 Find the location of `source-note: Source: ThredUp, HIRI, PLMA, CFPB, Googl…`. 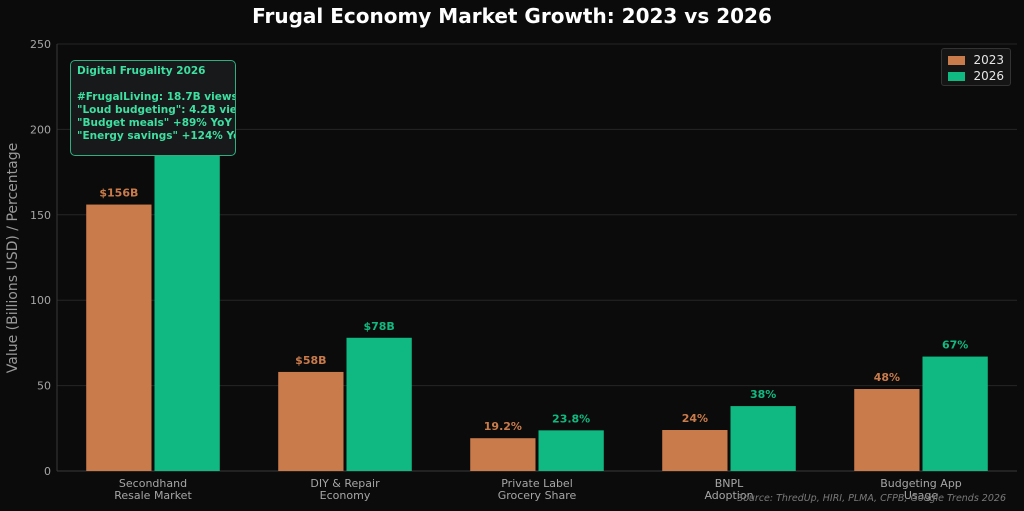

source-note: Source: ThredUp, HIRI, PLMA, CFPB, Googl… is located at coordinates (871, 498).